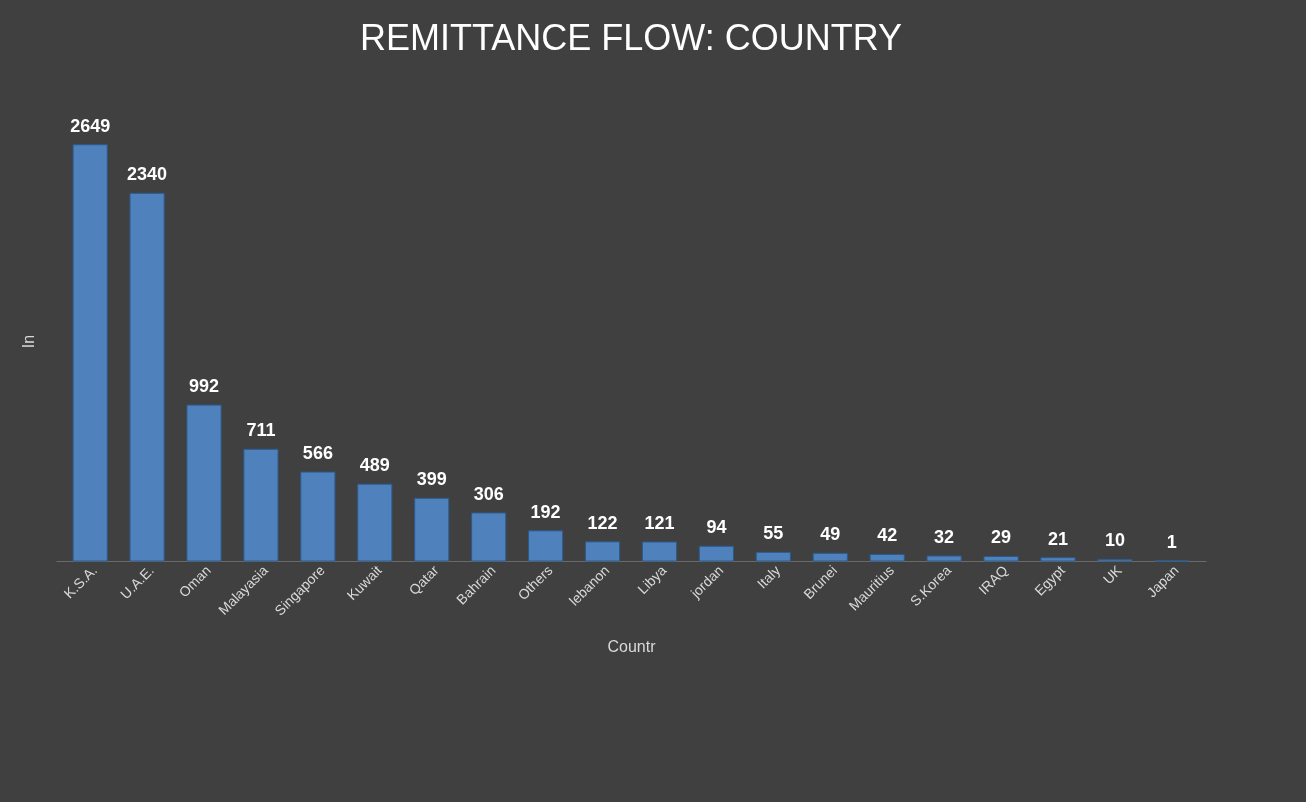 This screenshot has height=802, width=1306. What do you see at coordinates (90, 125) in the screenshot?
I see `data-label: 2649` at bounding box center [90, 125].